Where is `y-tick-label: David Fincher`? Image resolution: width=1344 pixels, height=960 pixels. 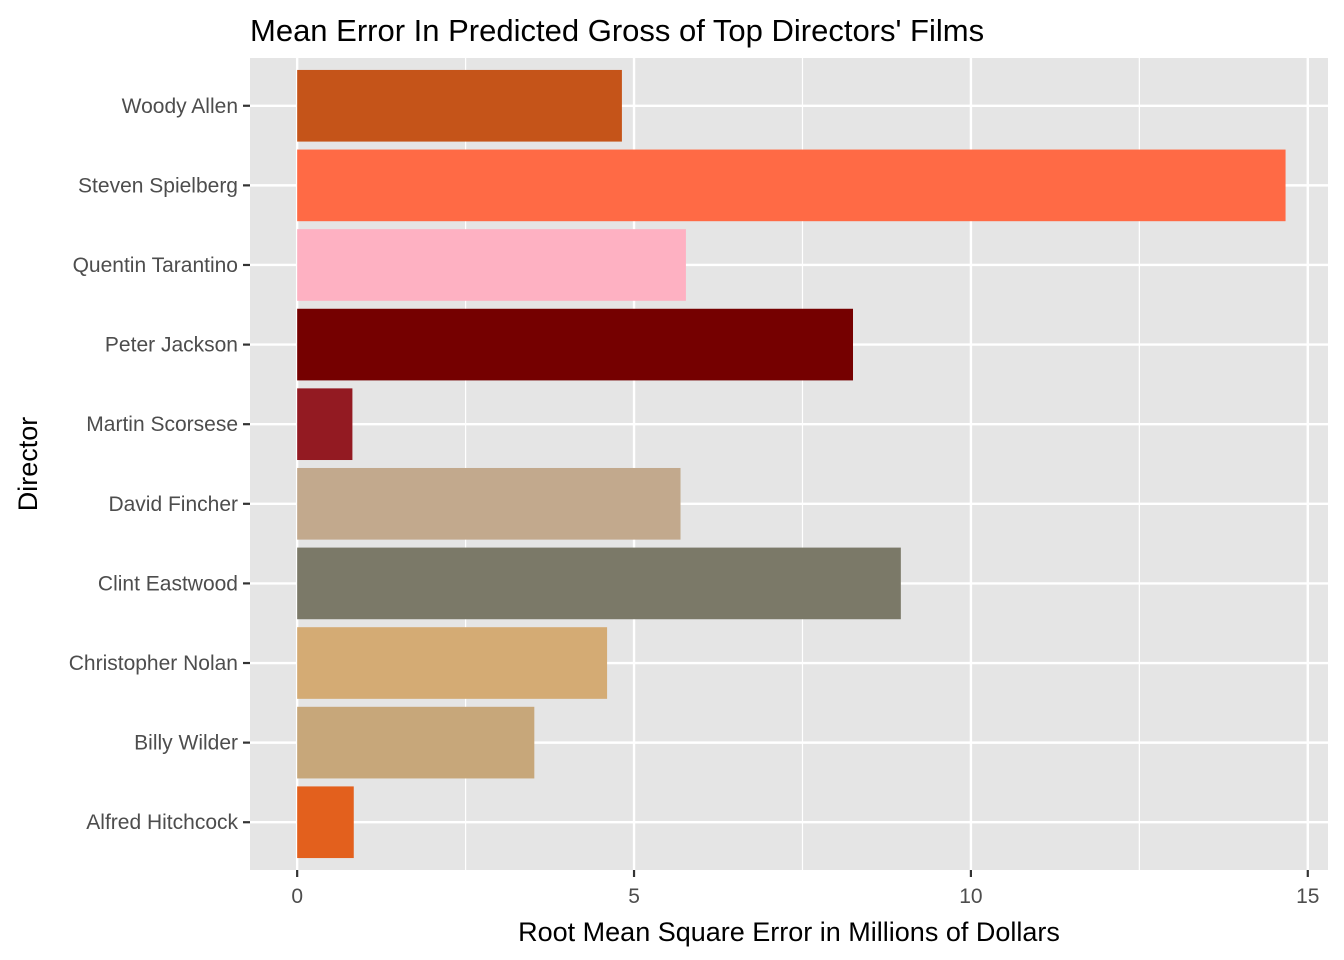 y-tick-label: David Fincher is located at coordinates (173, 504).